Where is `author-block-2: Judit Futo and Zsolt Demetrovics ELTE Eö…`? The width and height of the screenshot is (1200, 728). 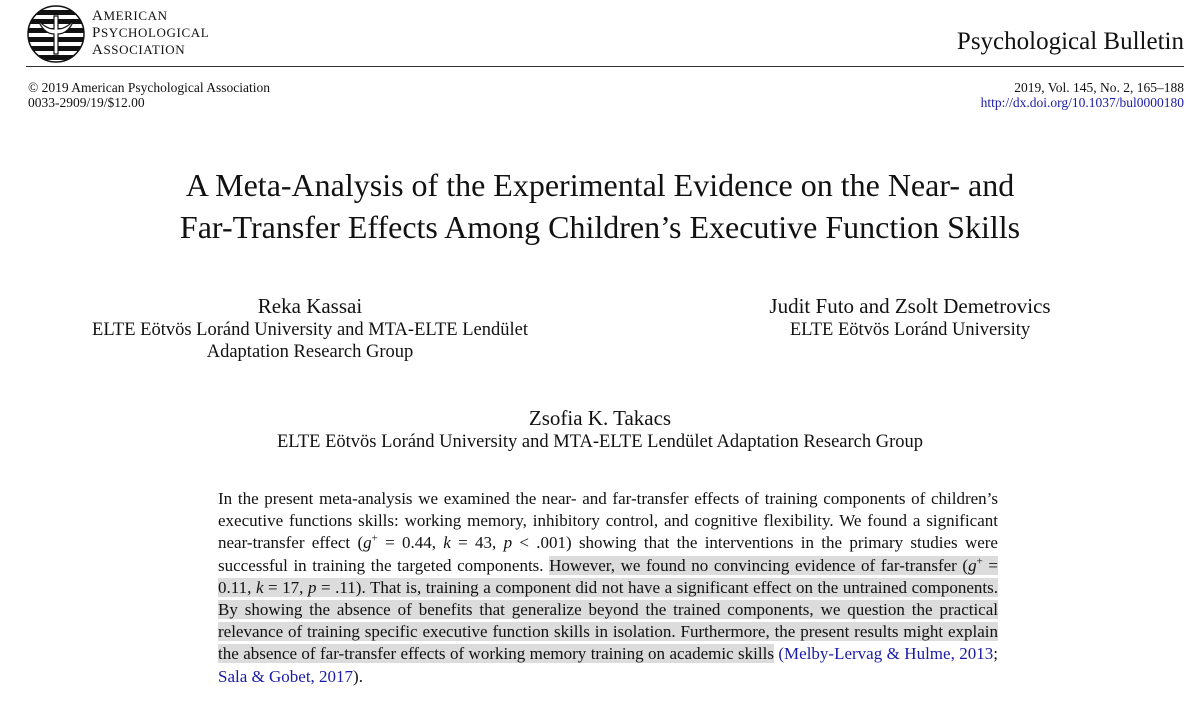 author-block-2: Judit Futo and Zsolt Demetrovics ELTE Eö… is located at coordinates (900, 317).